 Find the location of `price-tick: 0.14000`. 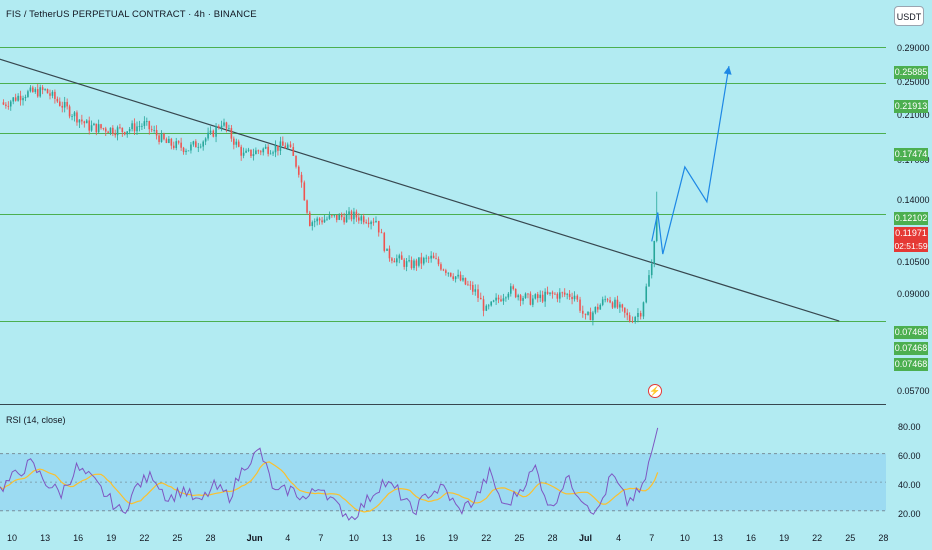

price-tick: 0.14000 is located at coordinates (913, 200).